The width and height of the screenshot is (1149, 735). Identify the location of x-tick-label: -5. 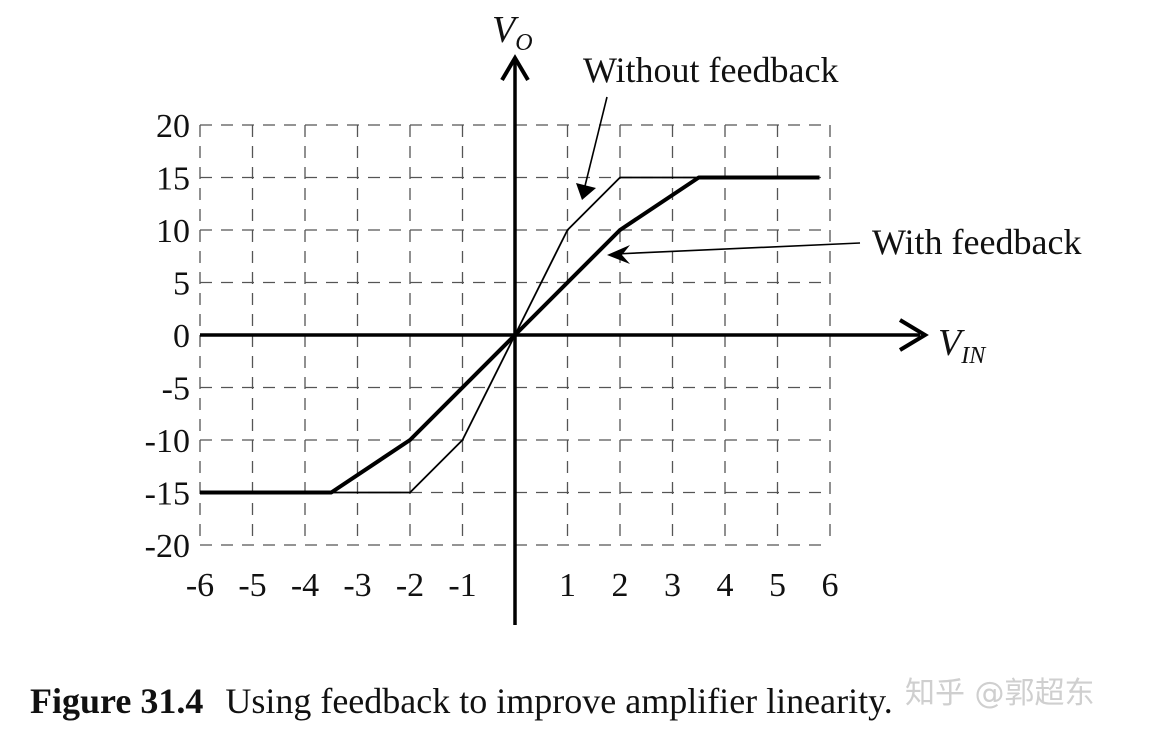
(252, 585).